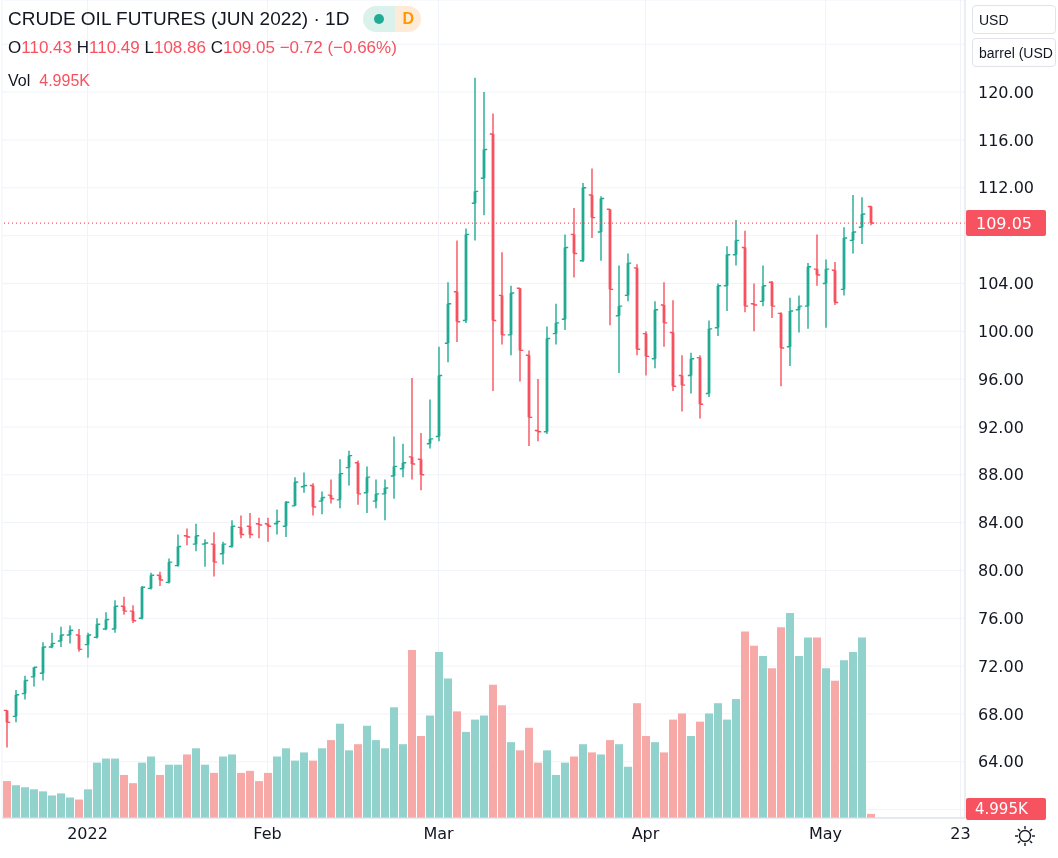 The image size is (1058, 858). I want to click on y-tick-label: 68.00, so click(1001, 714).